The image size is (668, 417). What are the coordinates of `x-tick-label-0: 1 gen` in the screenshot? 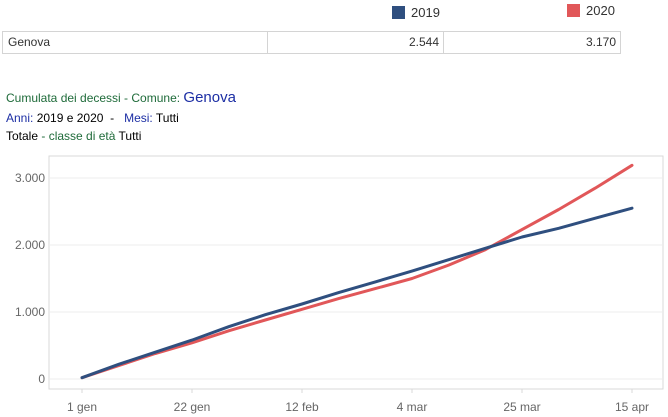 It's located at (82, 407).